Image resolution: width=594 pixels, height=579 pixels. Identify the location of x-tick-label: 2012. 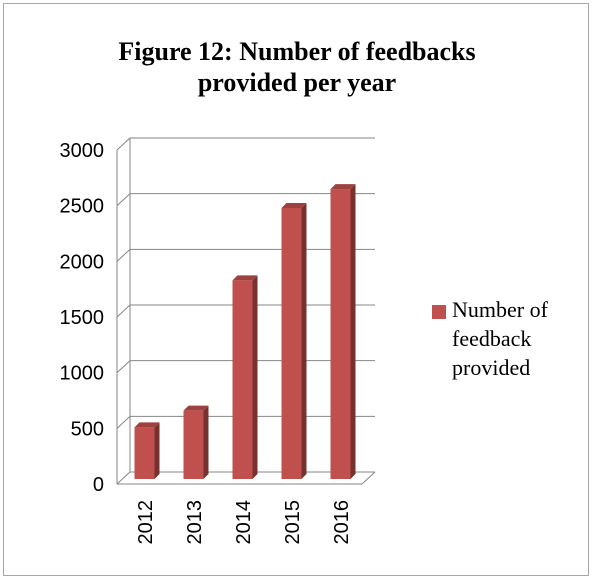
(146, 522).